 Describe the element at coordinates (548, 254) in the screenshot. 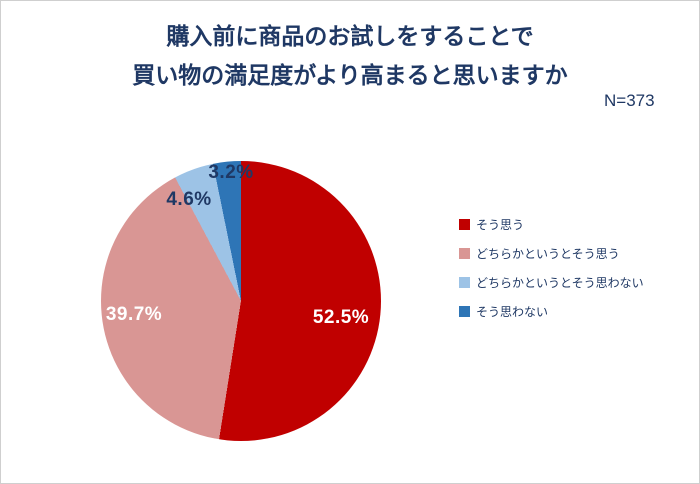

I see `legend-label-somewhat-agree: どちらかというとそう思う` at that location.